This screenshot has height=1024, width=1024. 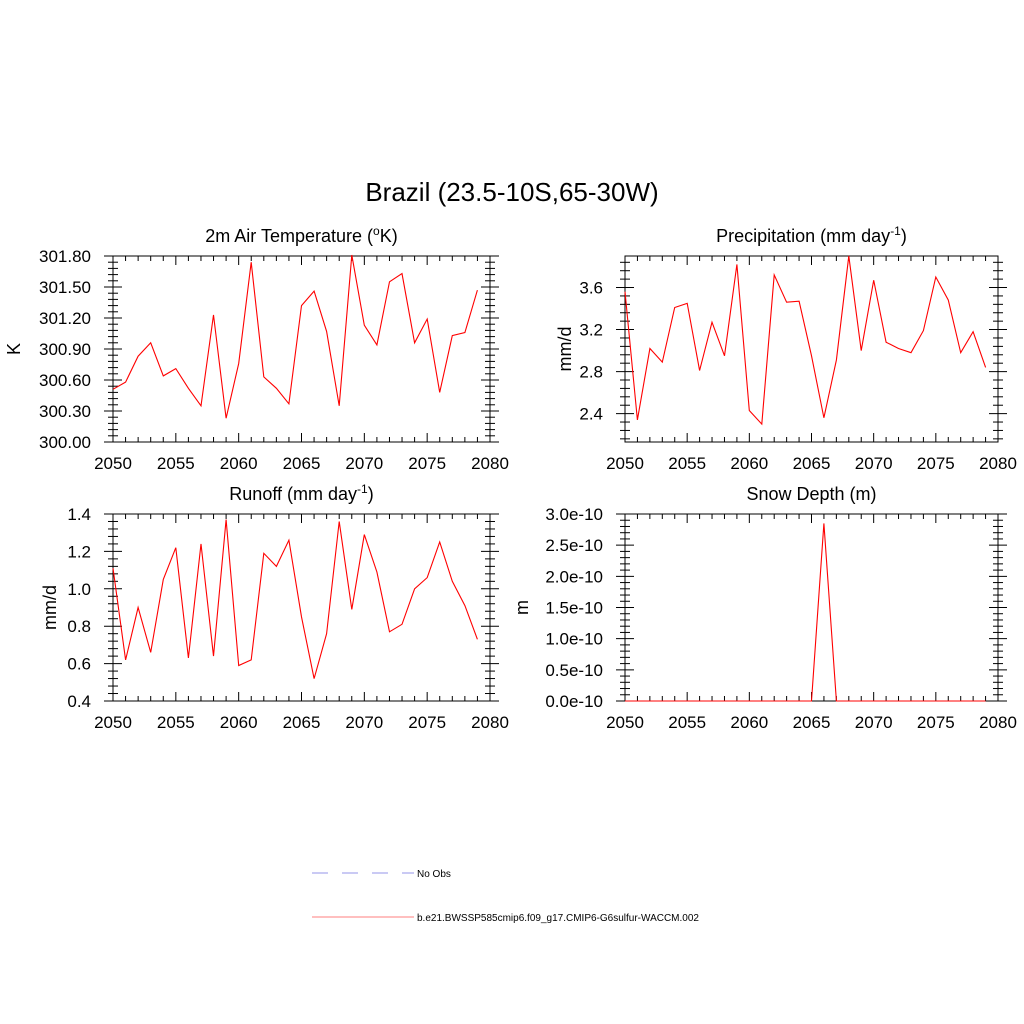 I want to click on y-axis-label: m, so click(x=522, y=607).